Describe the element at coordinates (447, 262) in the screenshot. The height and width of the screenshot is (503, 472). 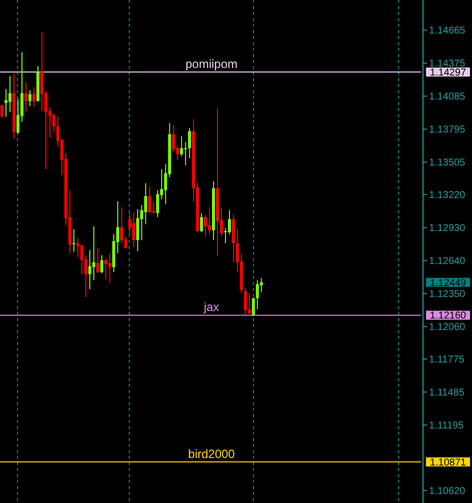
I see `y-tick-label: 1.12640` at that location.